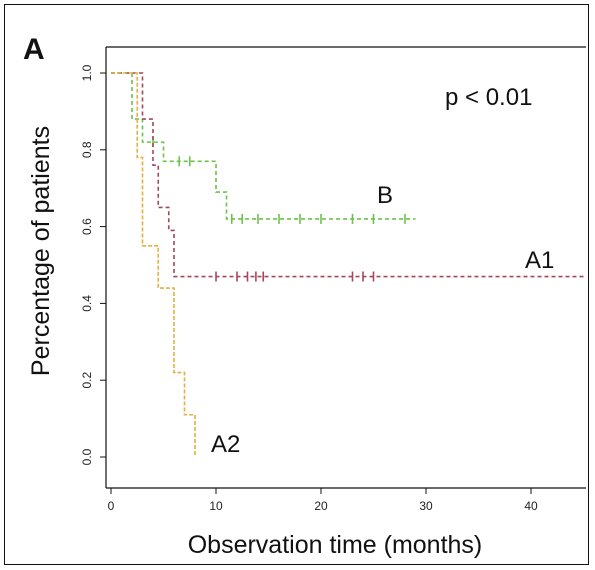 Image resolution: width=595 pixels, height=570 pixels. Describe the element at coordinates (426, 506) in the screenshot. I see `x-tick-label: 30` at that location.